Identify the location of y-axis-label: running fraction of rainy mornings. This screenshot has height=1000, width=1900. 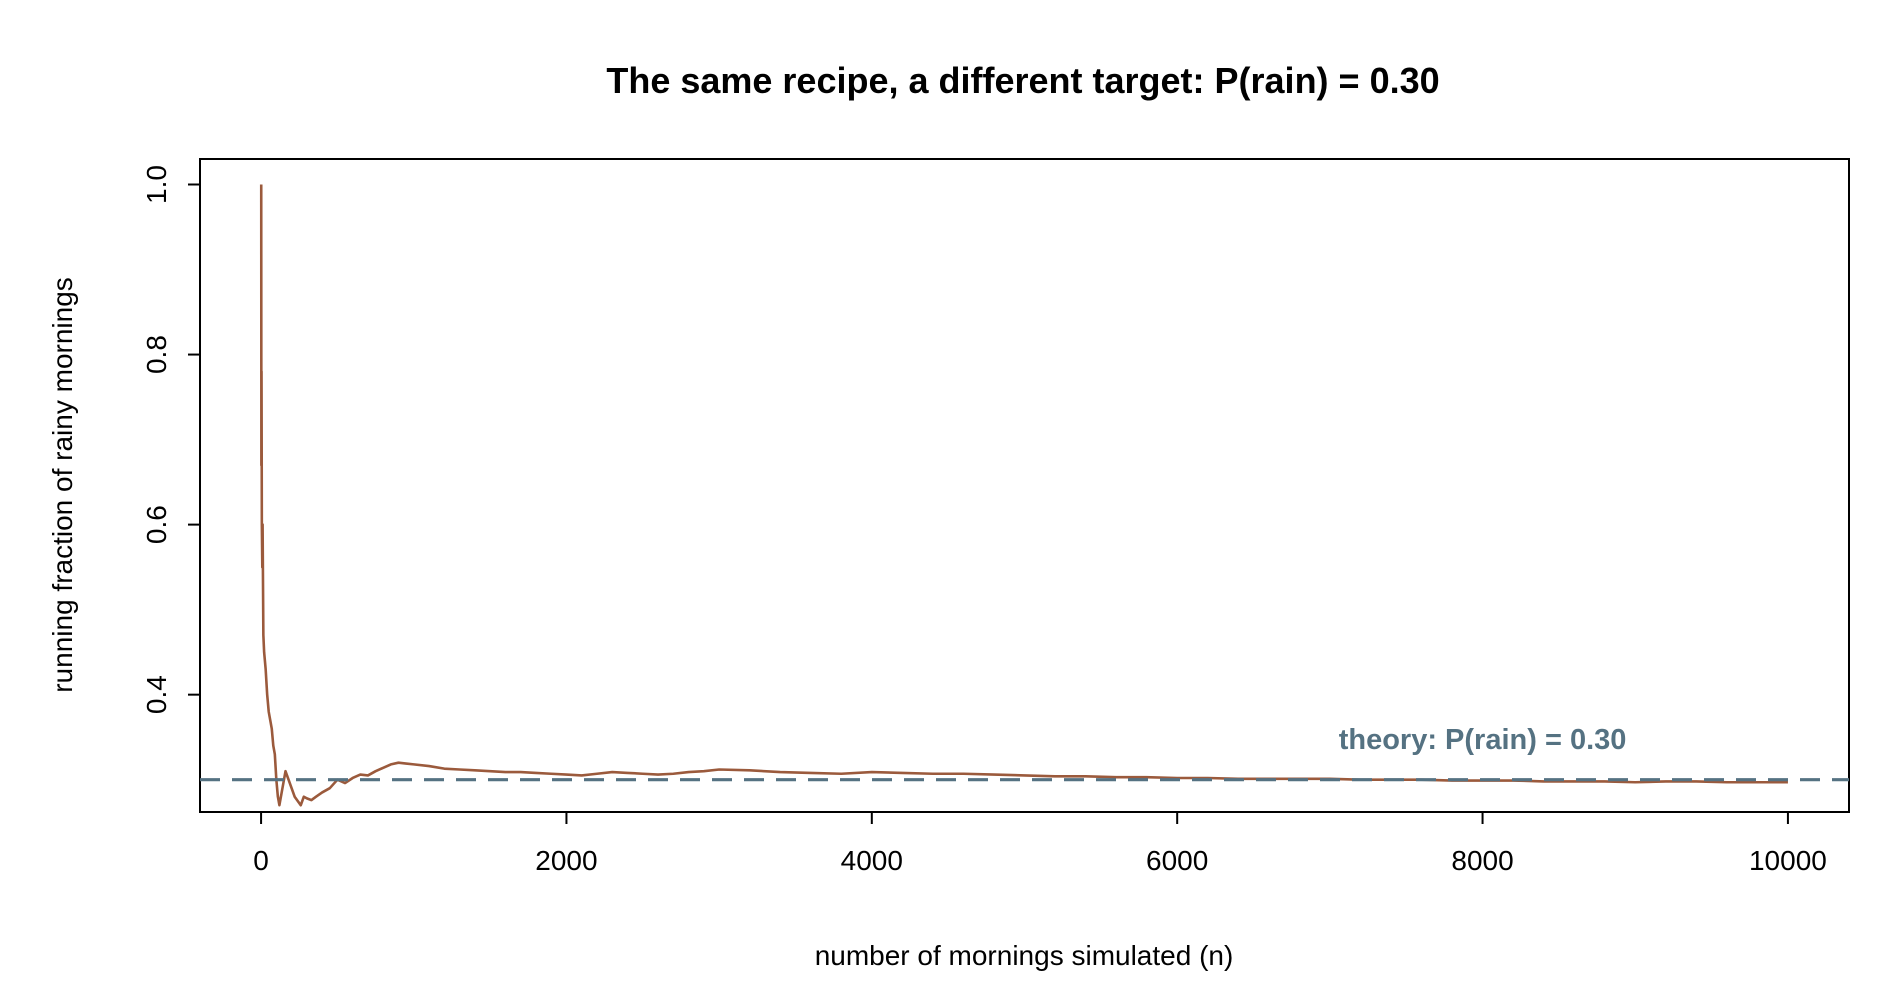
(62, 485).